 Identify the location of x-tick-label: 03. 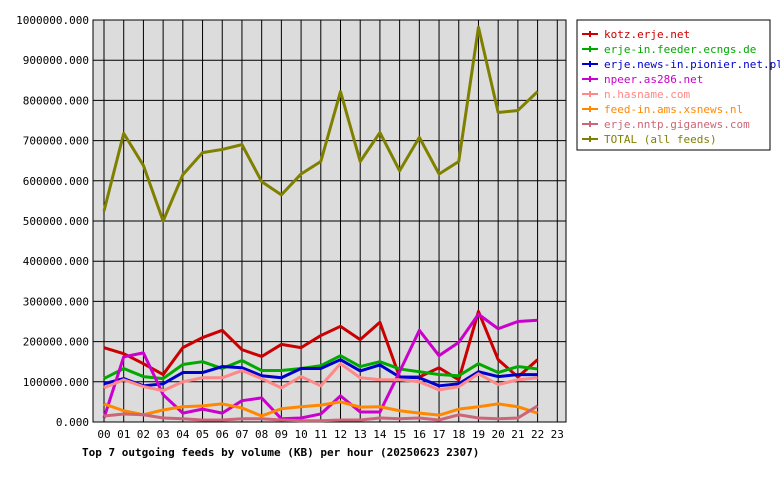
(163, 434).